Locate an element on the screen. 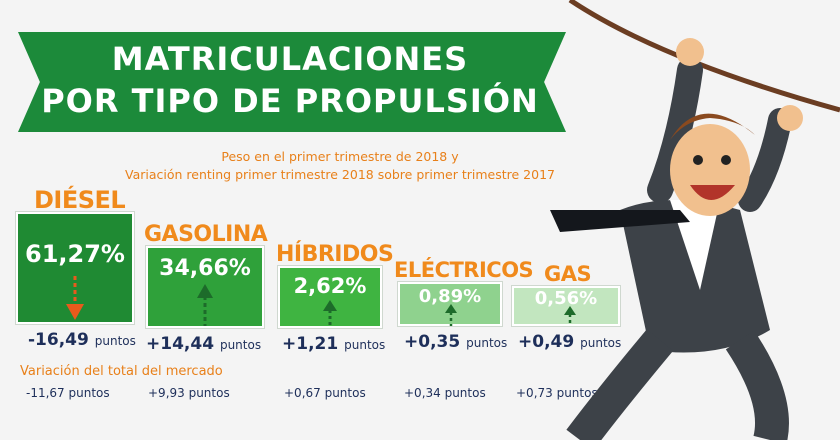 The height and width of the screenshot is (440, 840). market-points-gasolina: +9,93 puntos is located at coordinates (189, 393).